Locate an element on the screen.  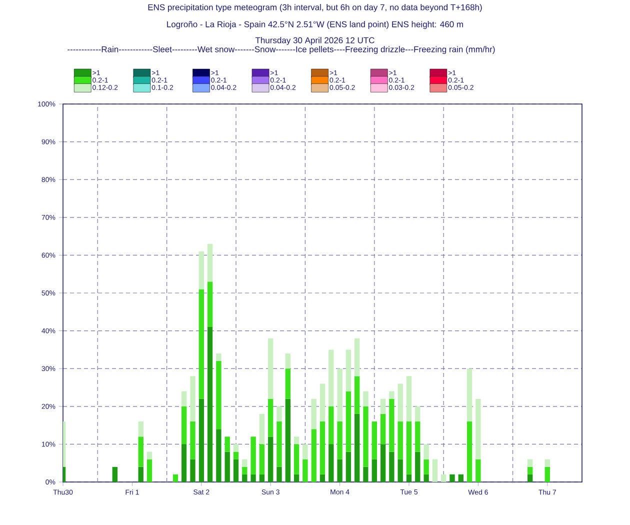
chart-subtitle: Logroño - La Rioja - Spain 42.5°N 2.51°W (ENS land point) ENS height: 460 m is located at coordinates (315, 25).